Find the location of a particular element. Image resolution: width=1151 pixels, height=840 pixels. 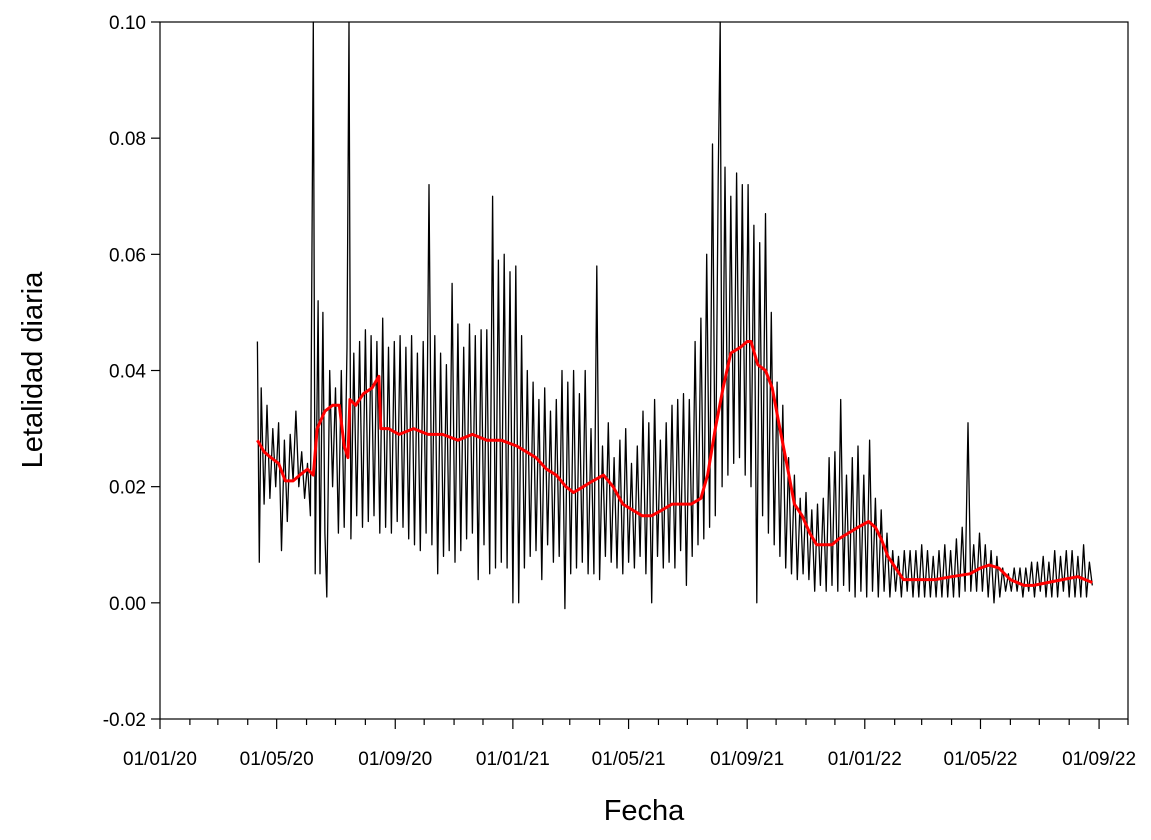

x-tick-label: 01/05/20 is located at coordinates (277, 759).